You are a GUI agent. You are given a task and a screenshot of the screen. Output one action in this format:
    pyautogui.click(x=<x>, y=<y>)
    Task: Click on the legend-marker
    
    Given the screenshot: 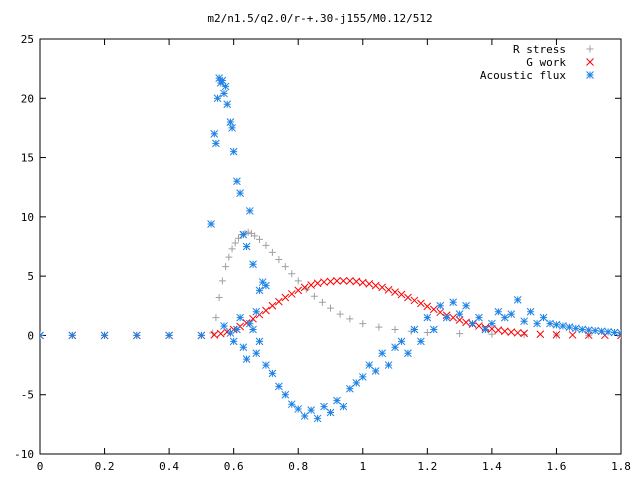 What is the action you would take?
    pyautogui.click(x=590, y=75)
    